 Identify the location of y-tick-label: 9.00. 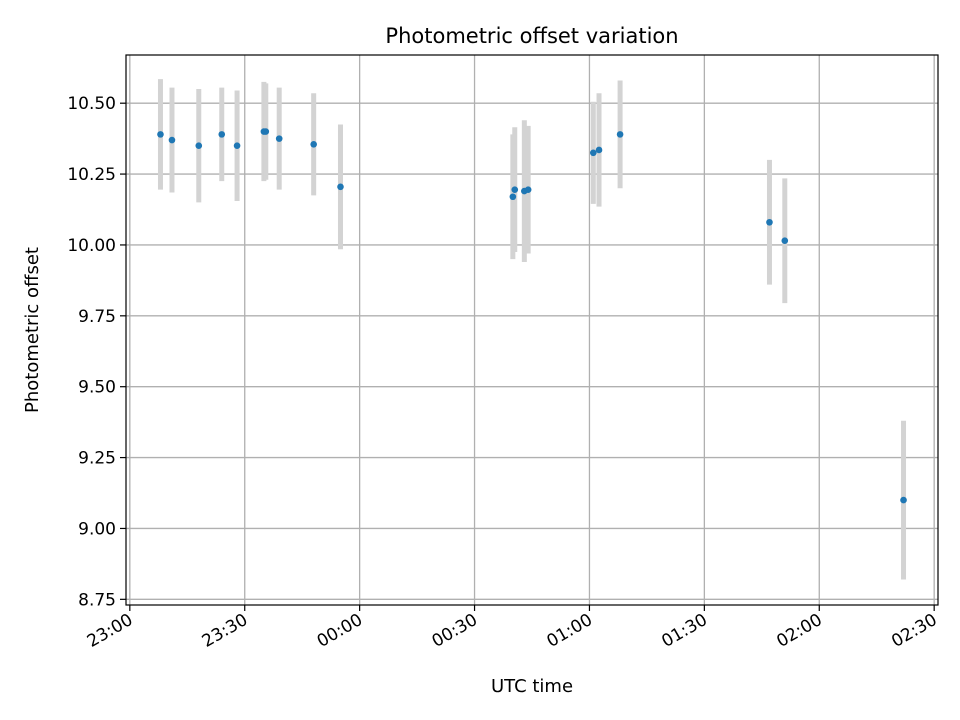
(97, 529).